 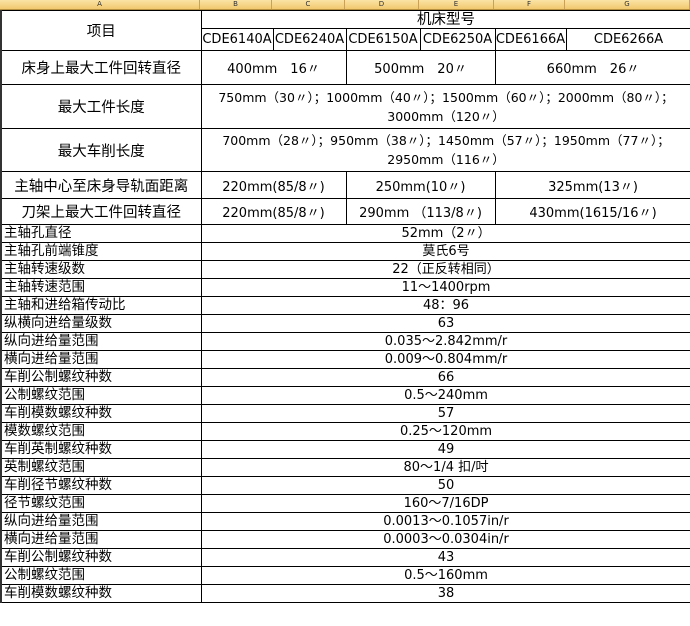 I want to click on spec-row: 车削模数螺纹种数 57, so click(x=345, y=413).